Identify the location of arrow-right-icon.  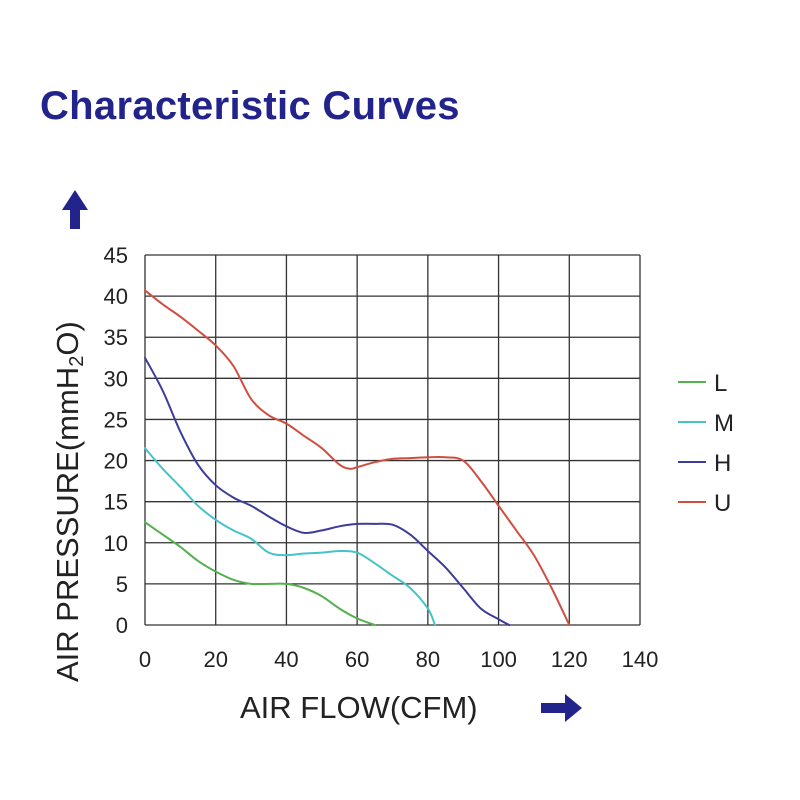
(561, 708).